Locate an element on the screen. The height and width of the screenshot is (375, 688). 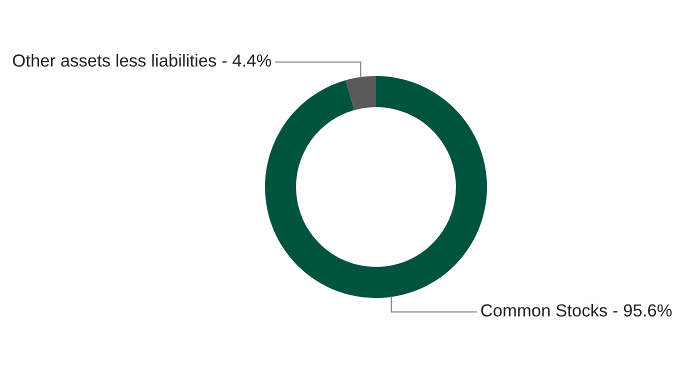
slice-label: Other assets less liabilities - 4.4% is located at coordinates (142, 60).